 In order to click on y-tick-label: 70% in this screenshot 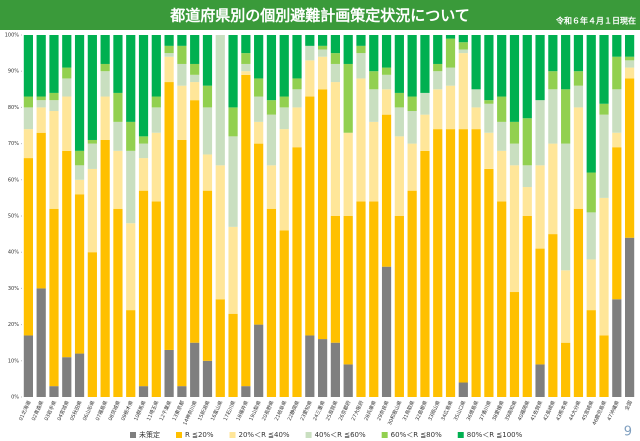, I will do `click(13, 144)`.